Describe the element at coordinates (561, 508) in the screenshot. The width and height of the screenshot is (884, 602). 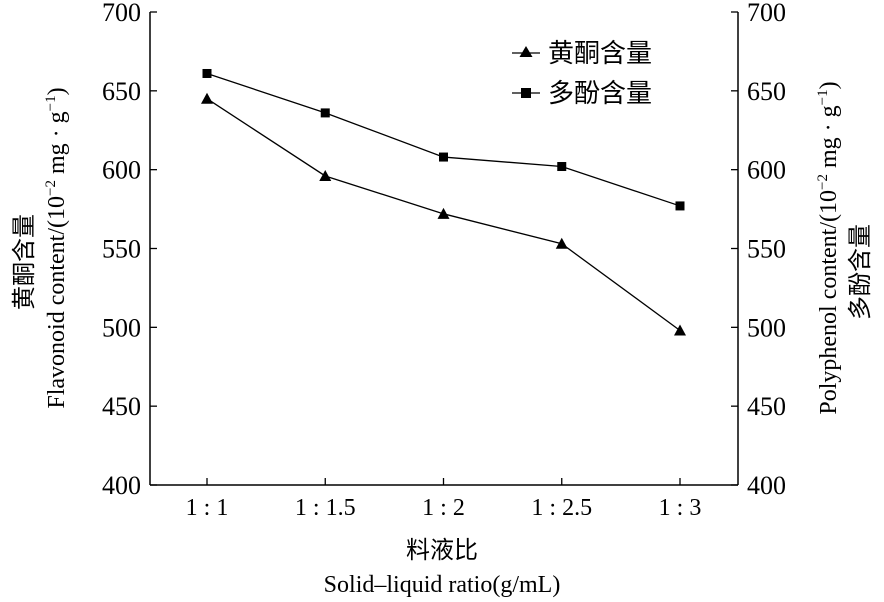
I see `x-tick-label: 1 : 2.5` at that location.